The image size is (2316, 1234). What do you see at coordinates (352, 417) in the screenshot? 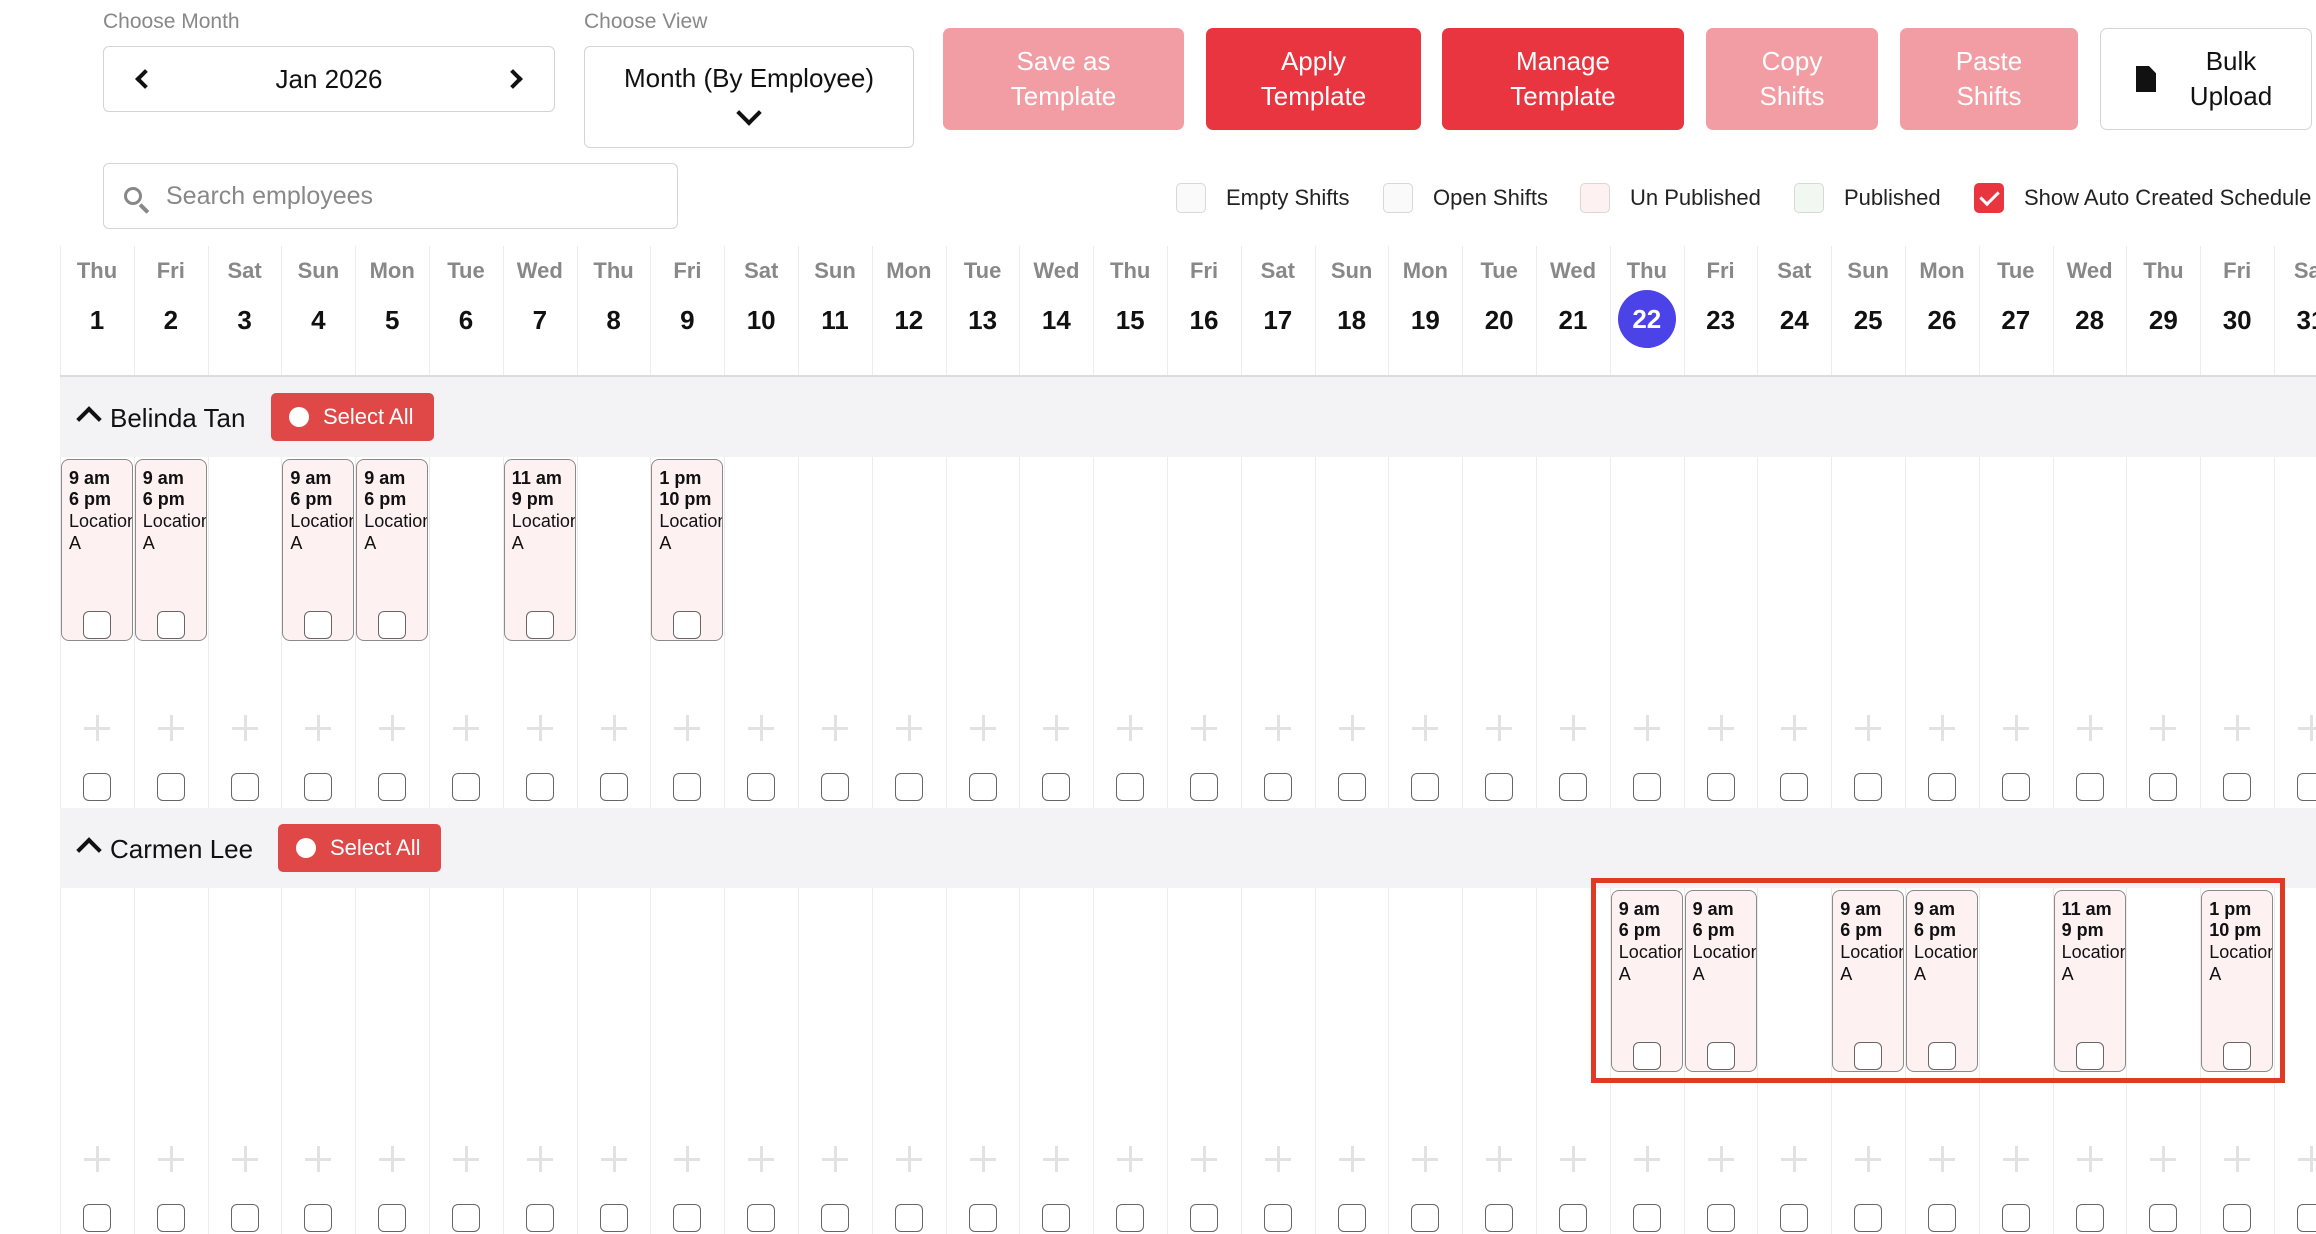
I see `select-all-button: Select All` at bounding box center [352, 417].